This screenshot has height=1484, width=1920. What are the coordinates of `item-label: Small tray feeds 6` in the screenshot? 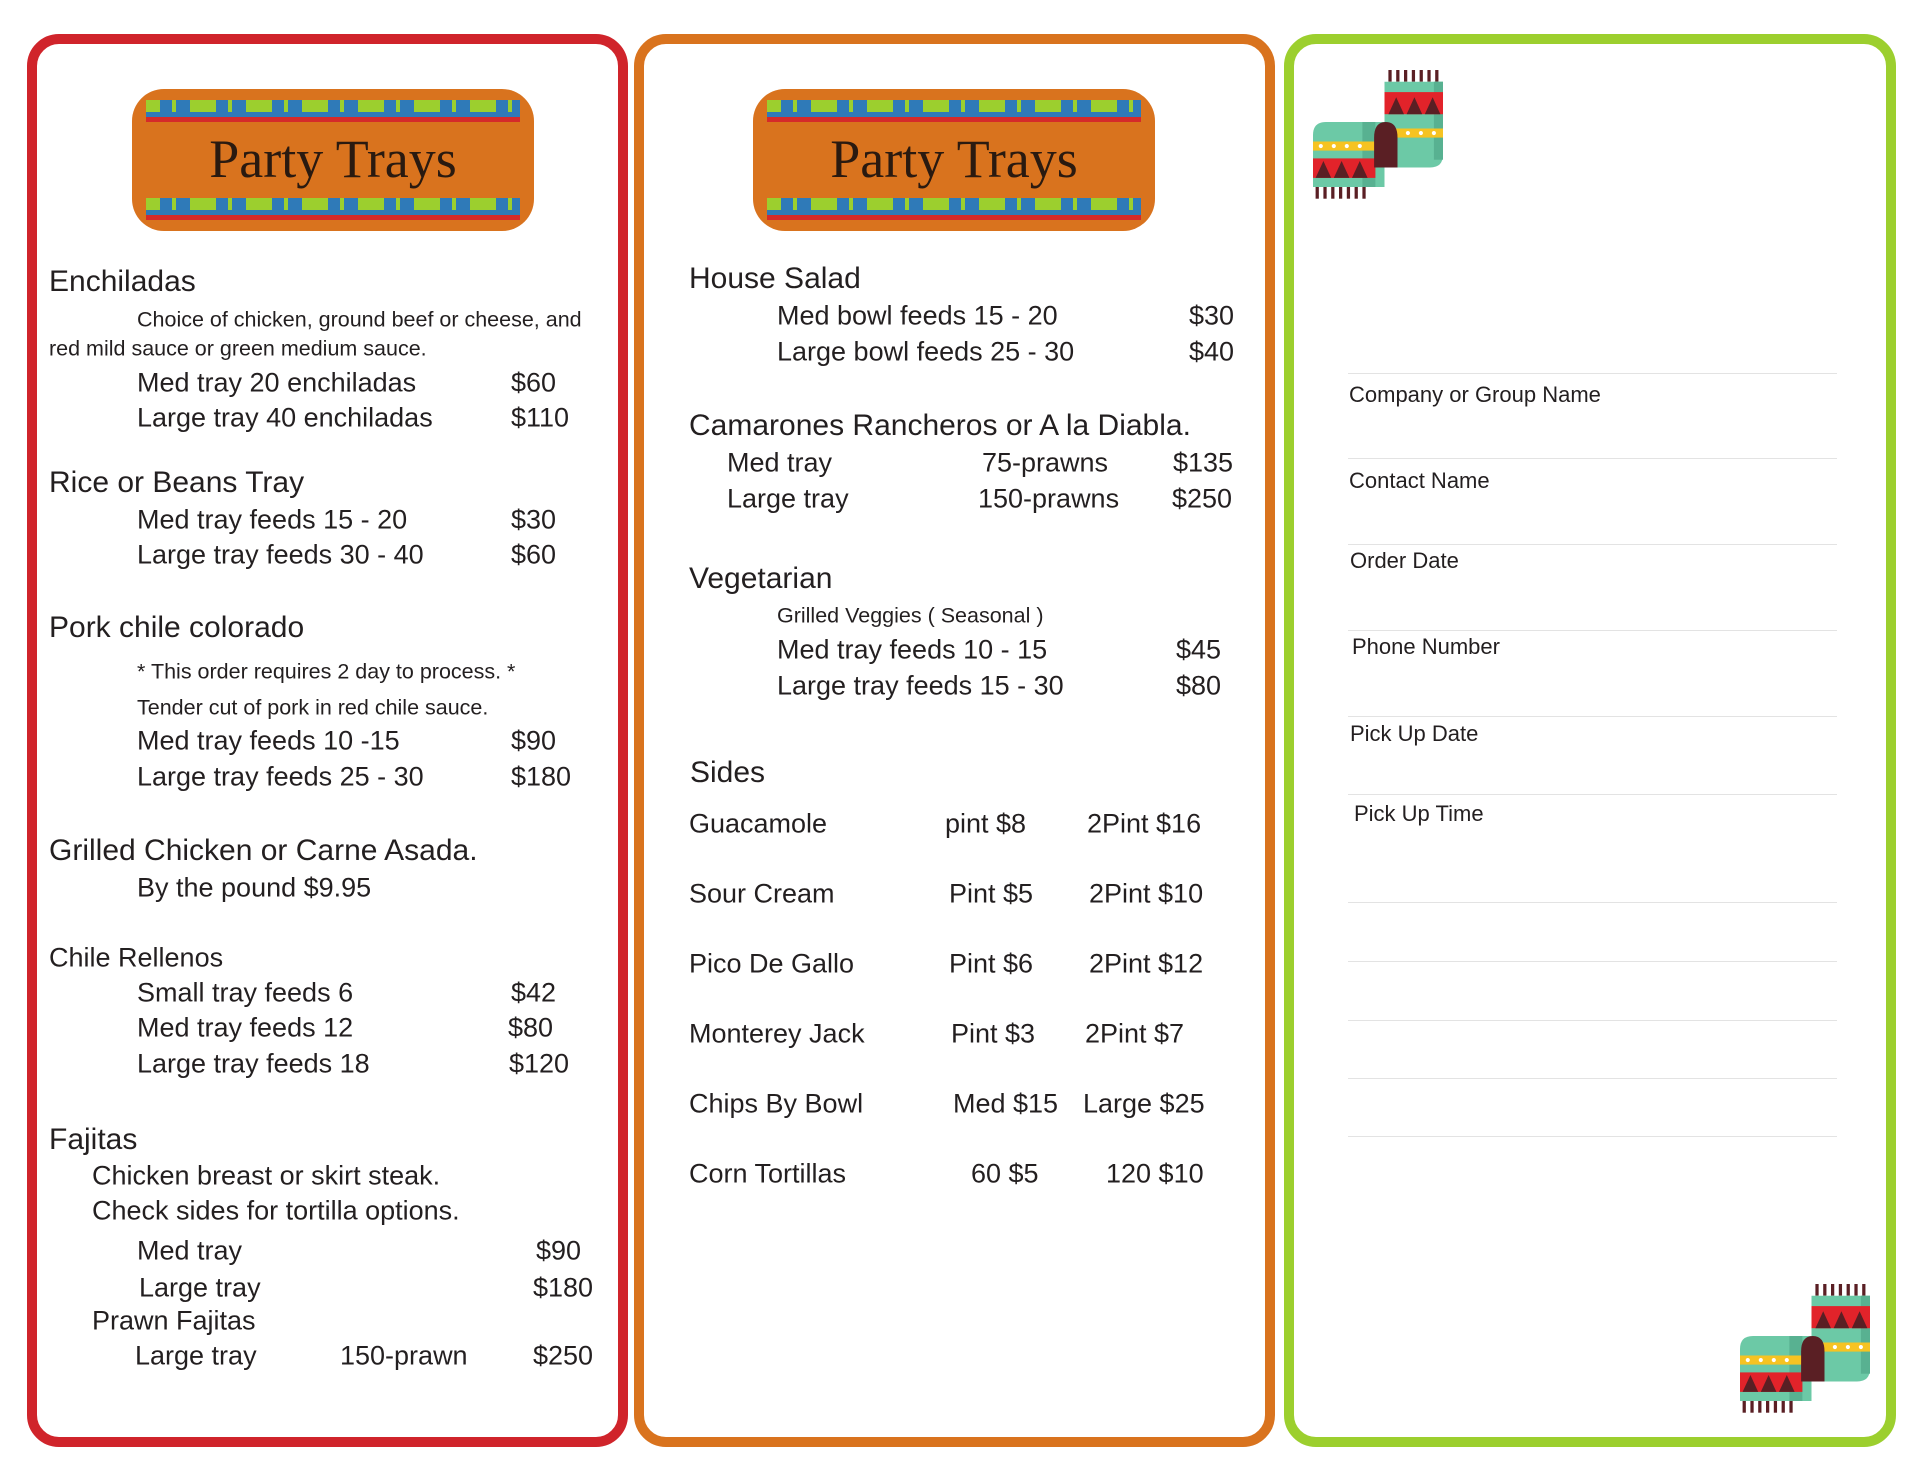 It's located at (245, 992).